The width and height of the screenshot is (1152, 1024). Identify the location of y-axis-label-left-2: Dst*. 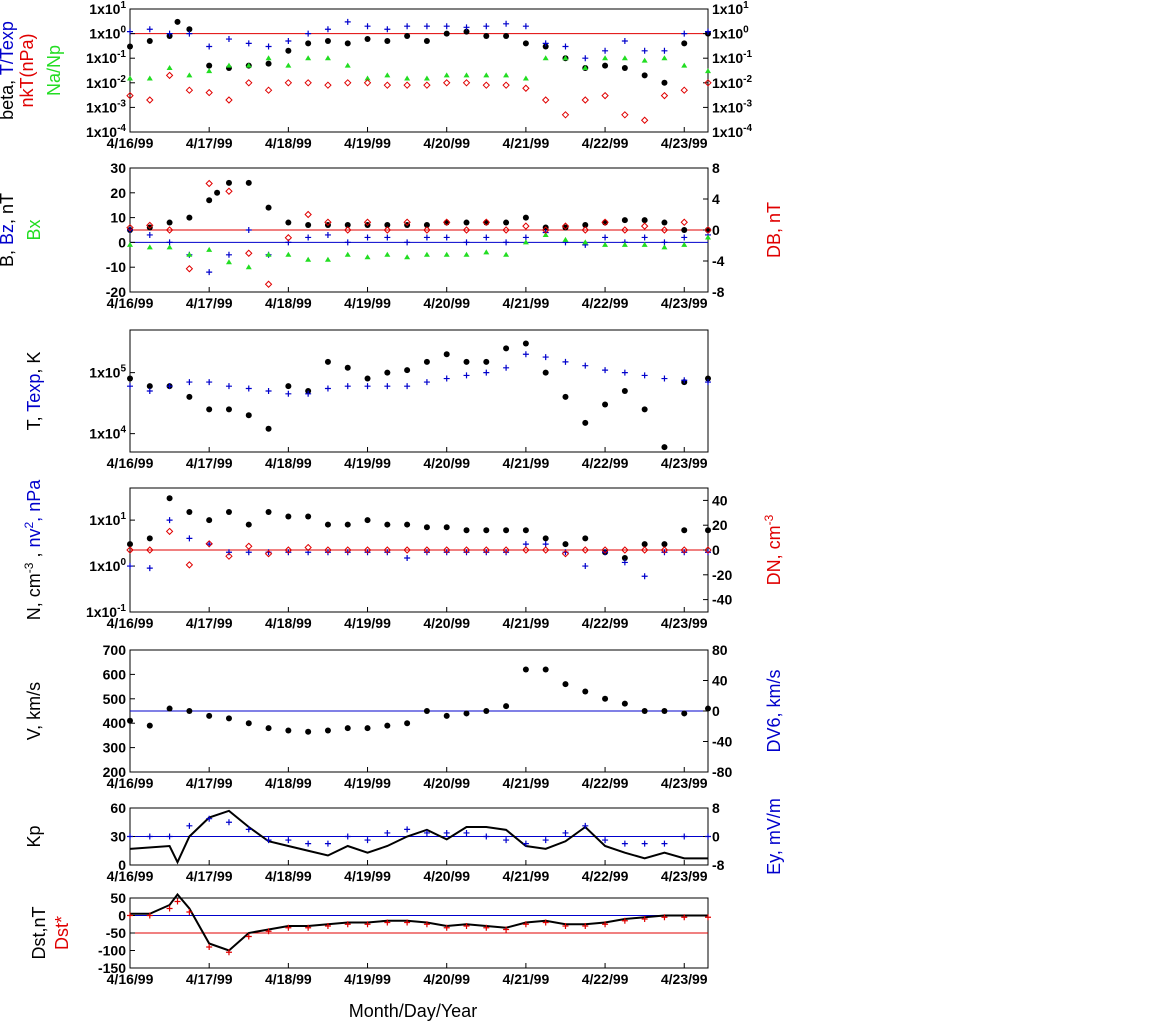
(62, 933).